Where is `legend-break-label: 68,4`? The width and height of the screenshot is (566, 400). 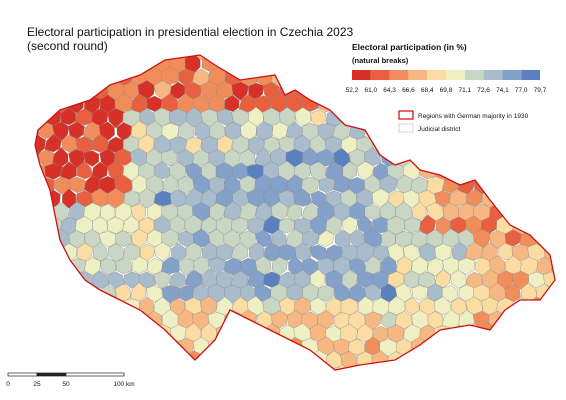 legend-break-label: 68,4 is located at coordinates (427, 90).